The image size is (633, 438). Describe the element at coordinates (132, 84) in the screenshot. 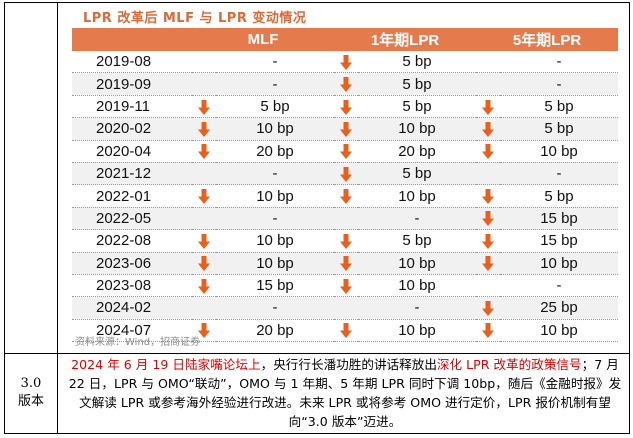

I see `cell-date: 2019-09` at that location.